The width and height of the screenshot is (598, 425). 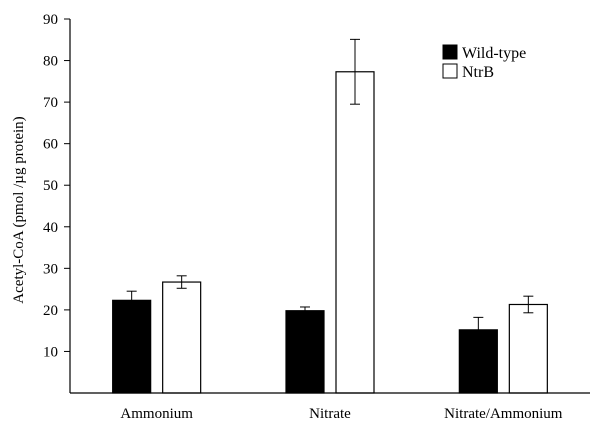 I want to click on x-category-label-nitrate-ammonium: Nitrate/Ammonium, so click(x=503, y=414).